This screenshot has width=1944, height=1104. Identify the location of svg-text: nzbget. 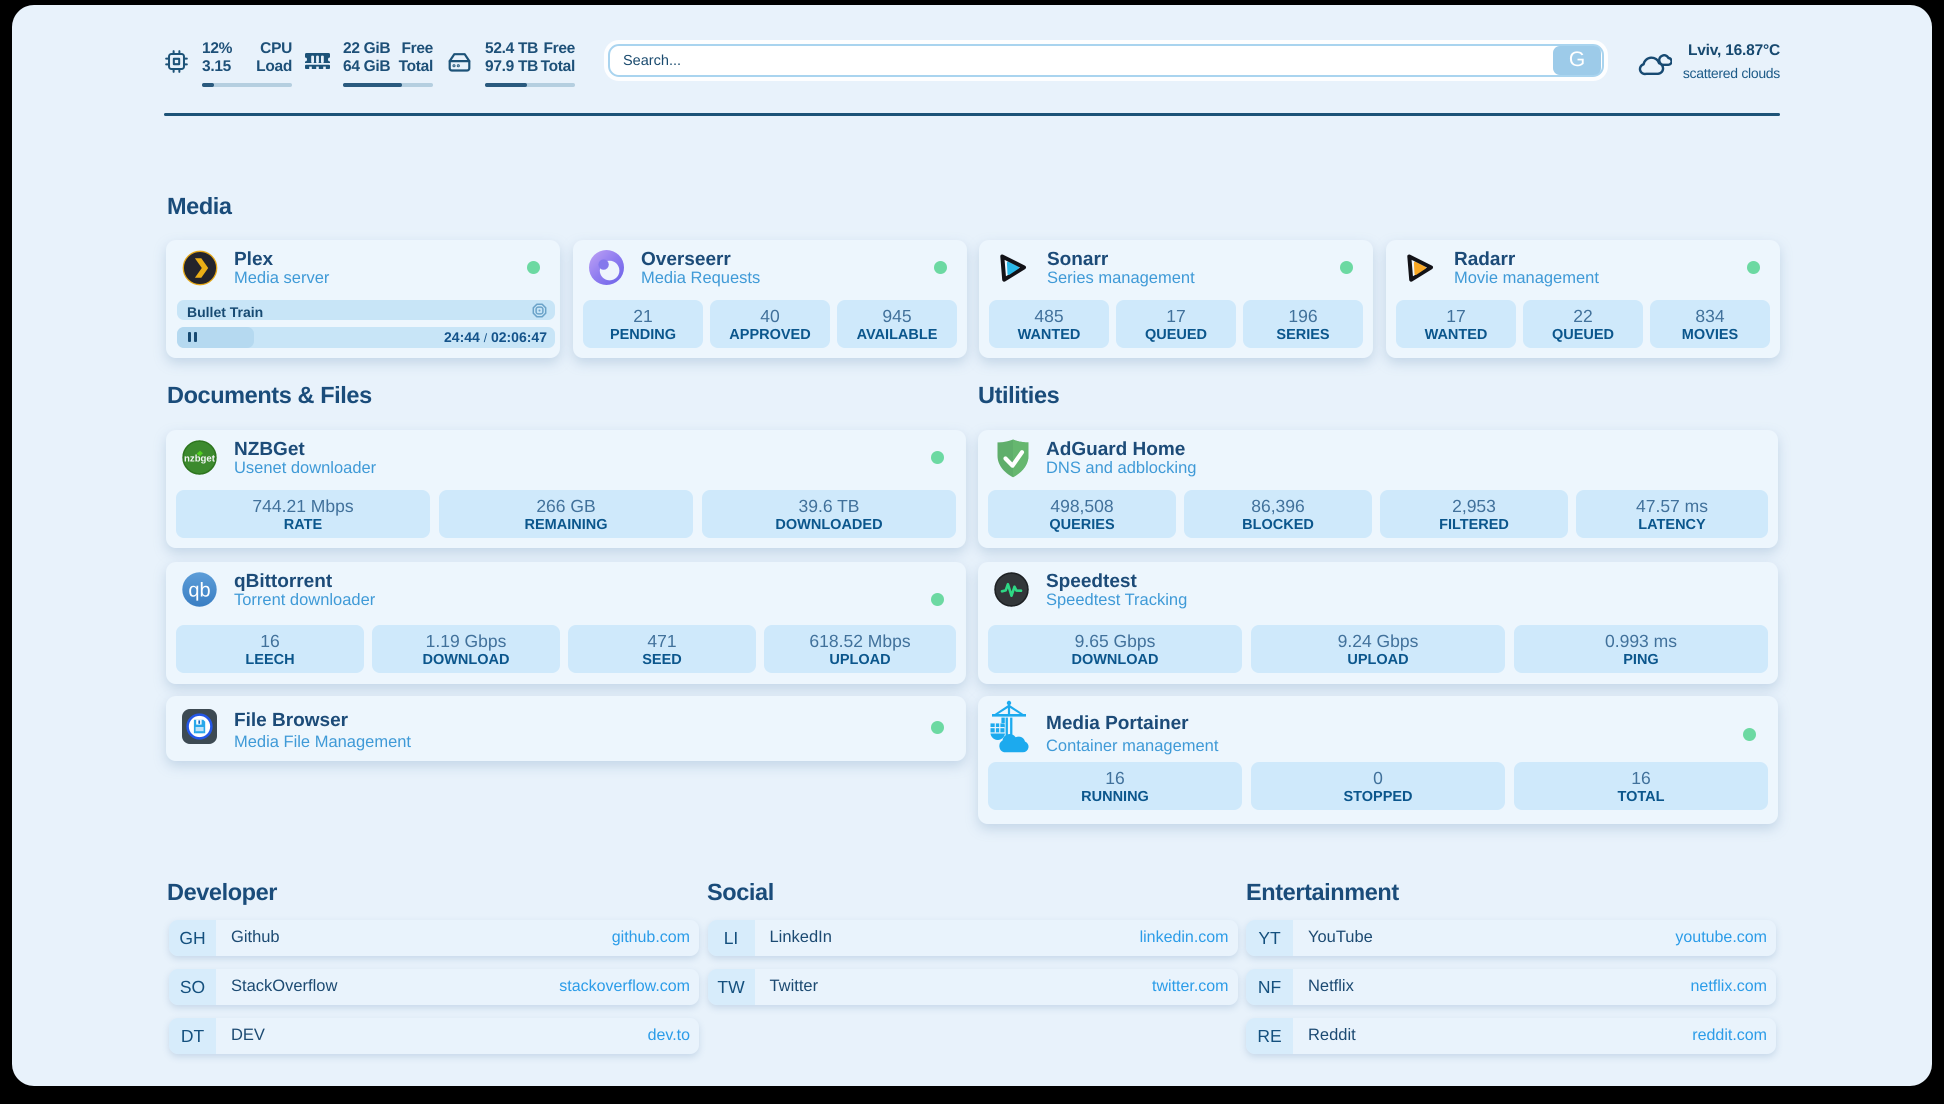
(200, 459).